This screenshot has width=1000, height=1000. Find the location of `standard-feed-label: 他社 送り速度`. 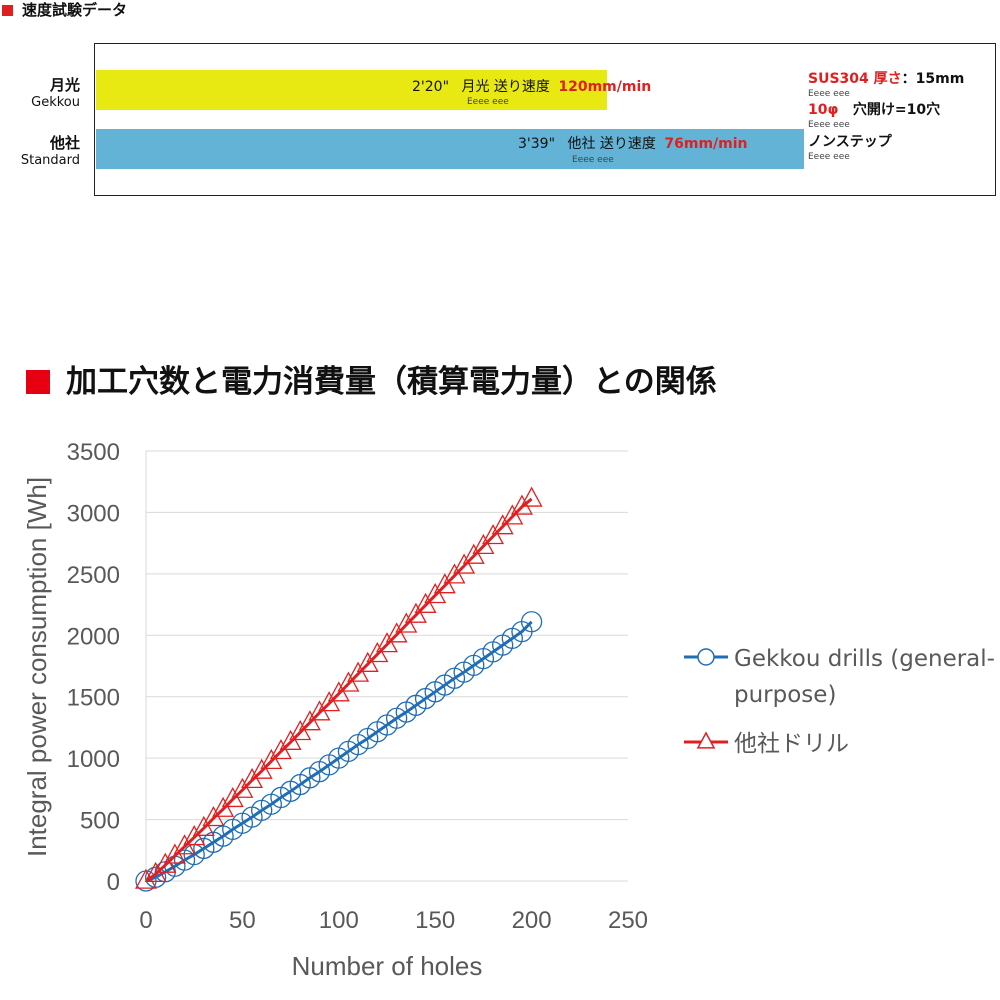

standard-feed-label: 他社 送り速度 is located at coordinates (611, 144).